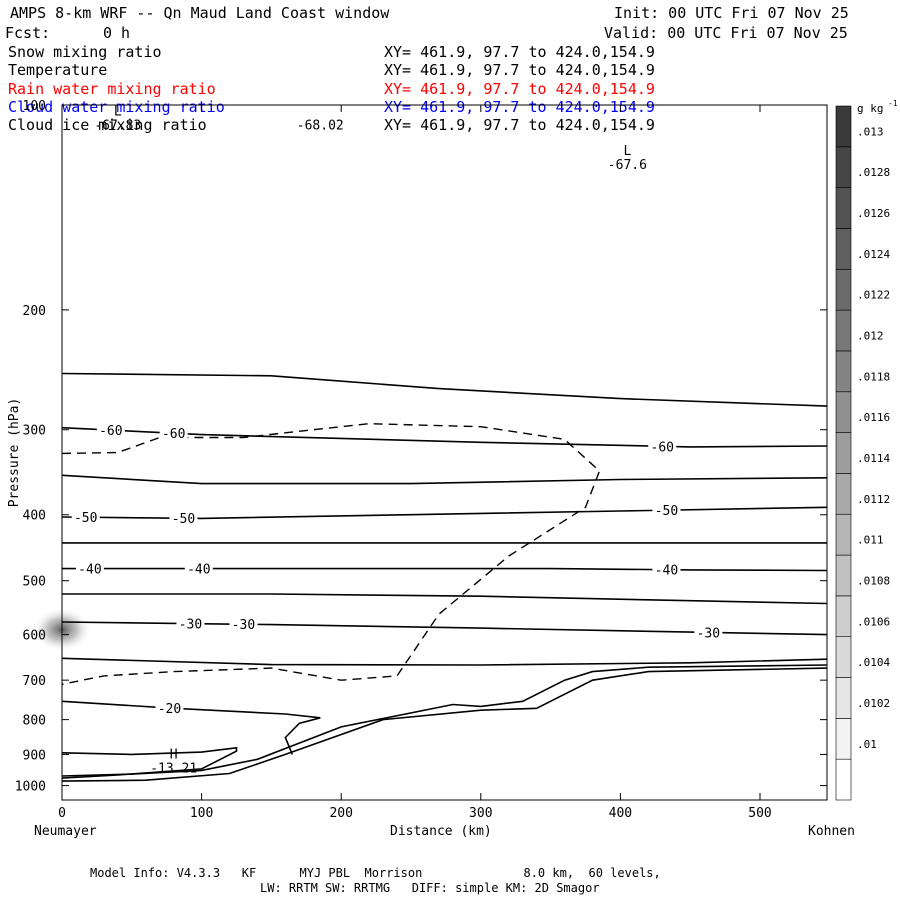  I want to click on isotherm-label: -20, so click(169, 709).